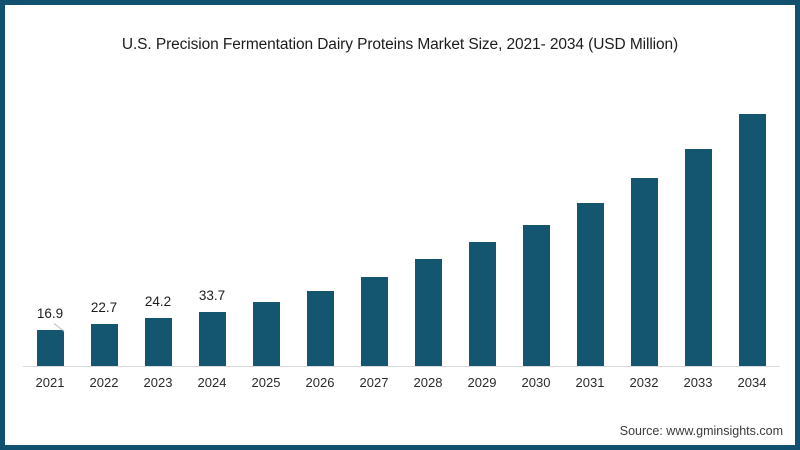 This screenshot has height=450, width=800. Describe the element at coordinates (104, 307) in the screenshot. I see `value-label-2022: 22.7` at that location.